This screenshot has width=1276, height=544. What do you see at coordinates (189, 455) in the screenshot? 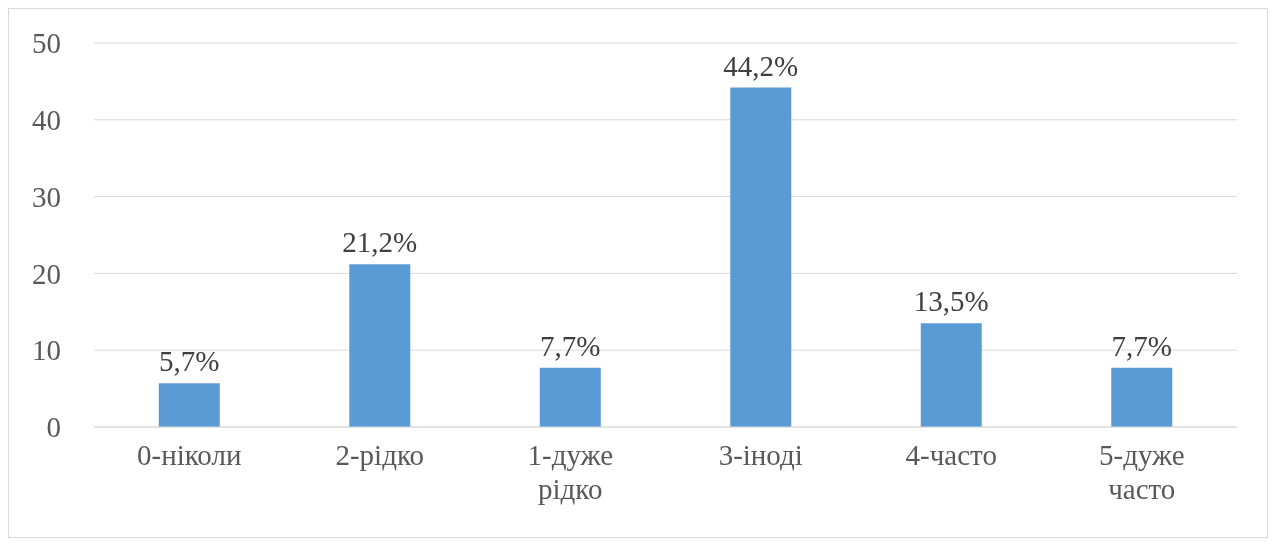
I see `x-tick-label: 0-ніколи` at bounding box center [189, 455].